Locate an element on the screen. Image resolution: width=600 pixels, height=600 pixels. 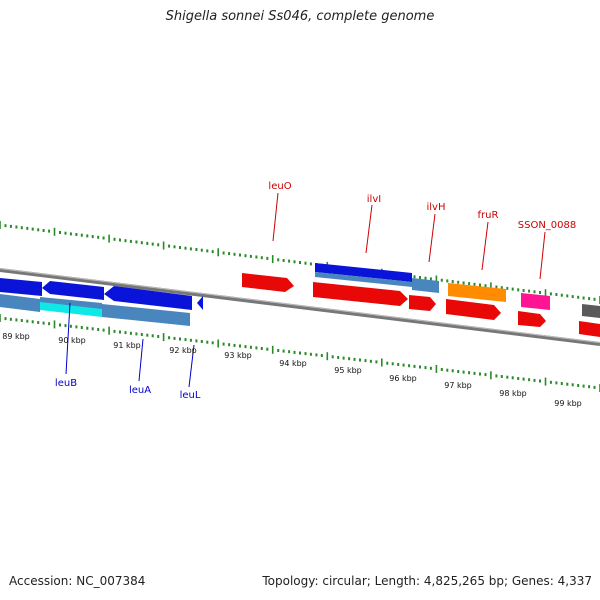
axis-label: 97 kbp is located at coordinates (458, 385).